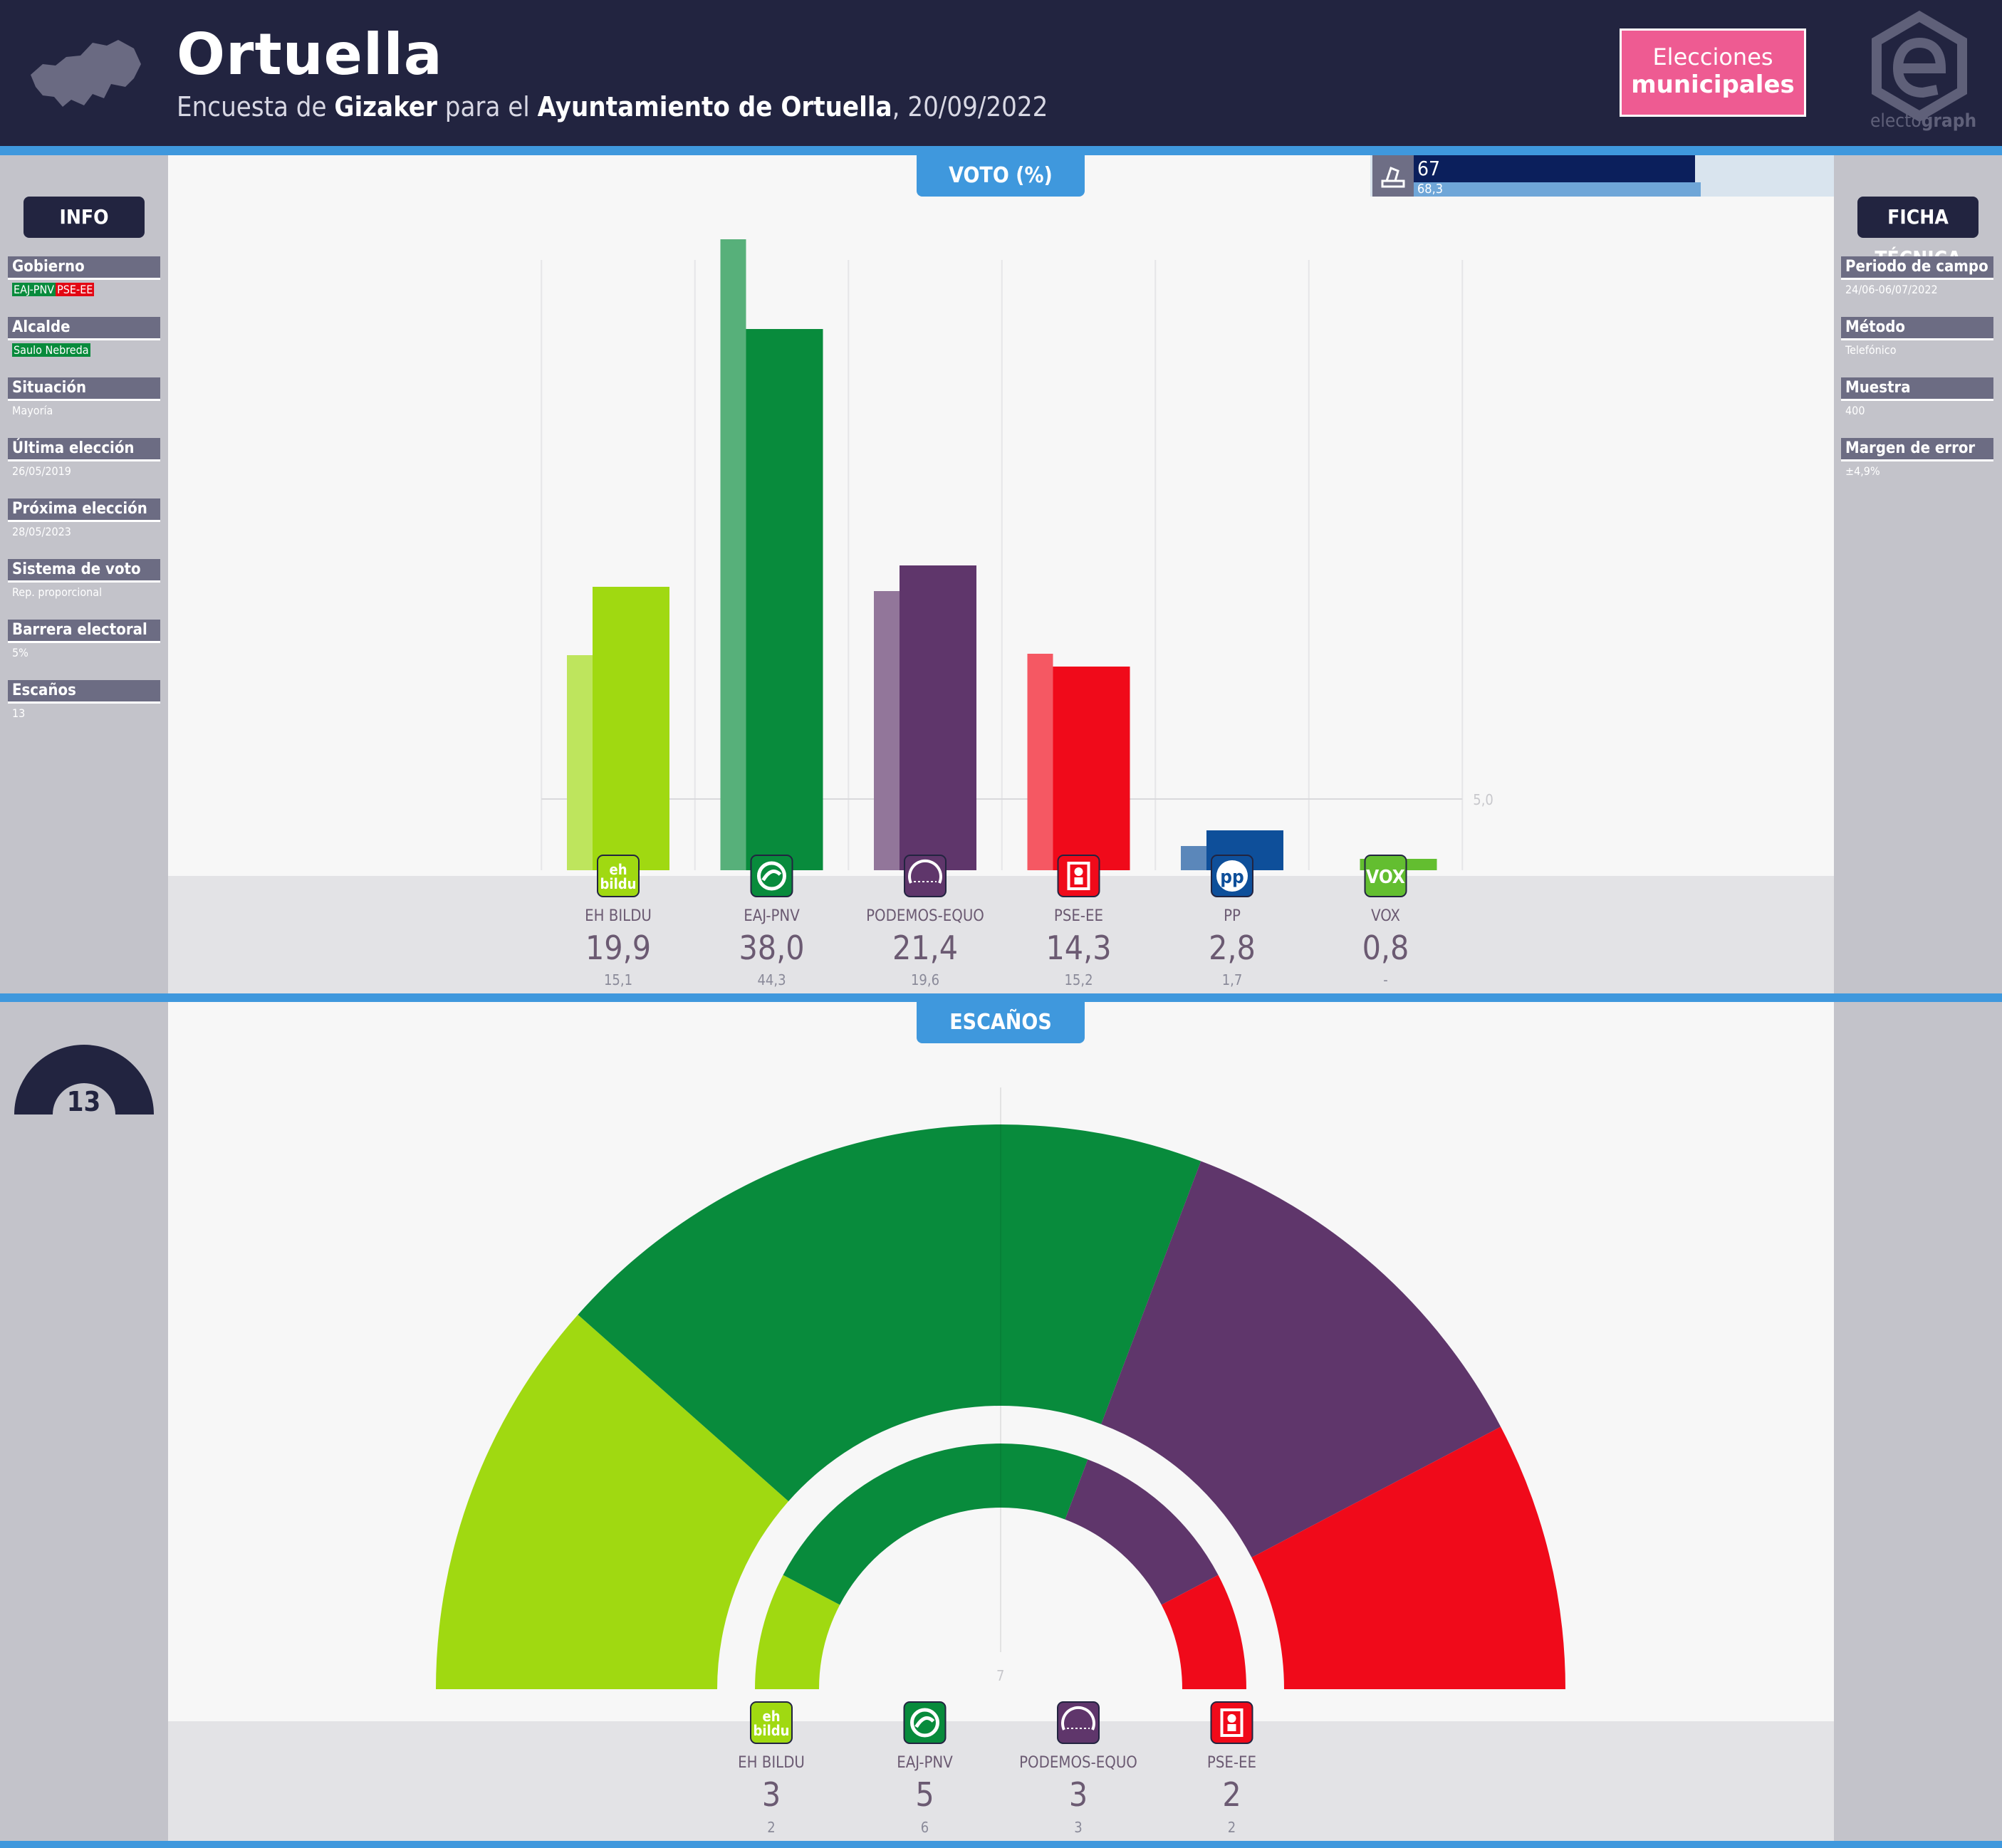 This screenshot has height=1848, width=2002. Describe the element at coordinates (1385, 979) in the screenshot. I see `vote-previous-label: -` at that location.